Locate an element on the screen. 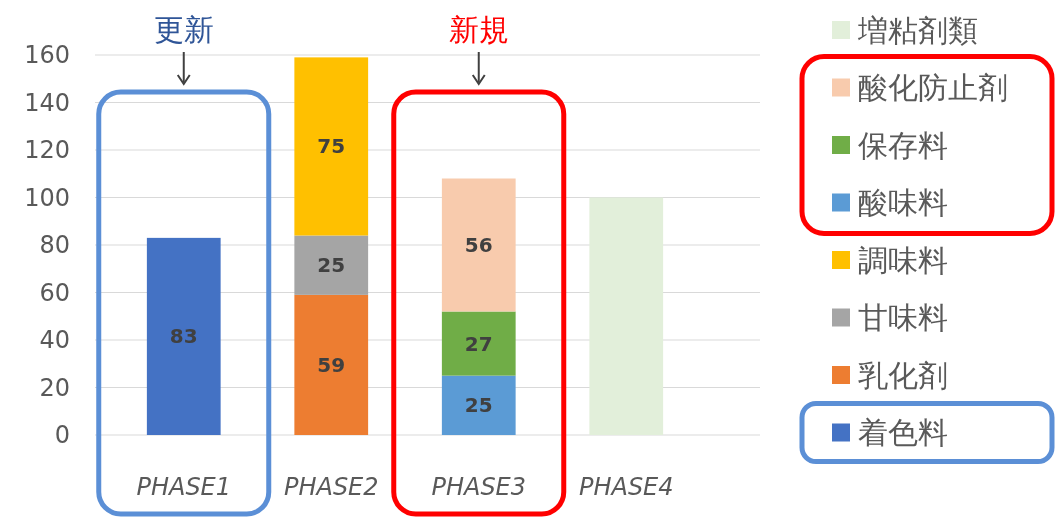 This screenshot has width=1056, height=517. legend-label: 酸味料 is located at coordinates (903, 202).